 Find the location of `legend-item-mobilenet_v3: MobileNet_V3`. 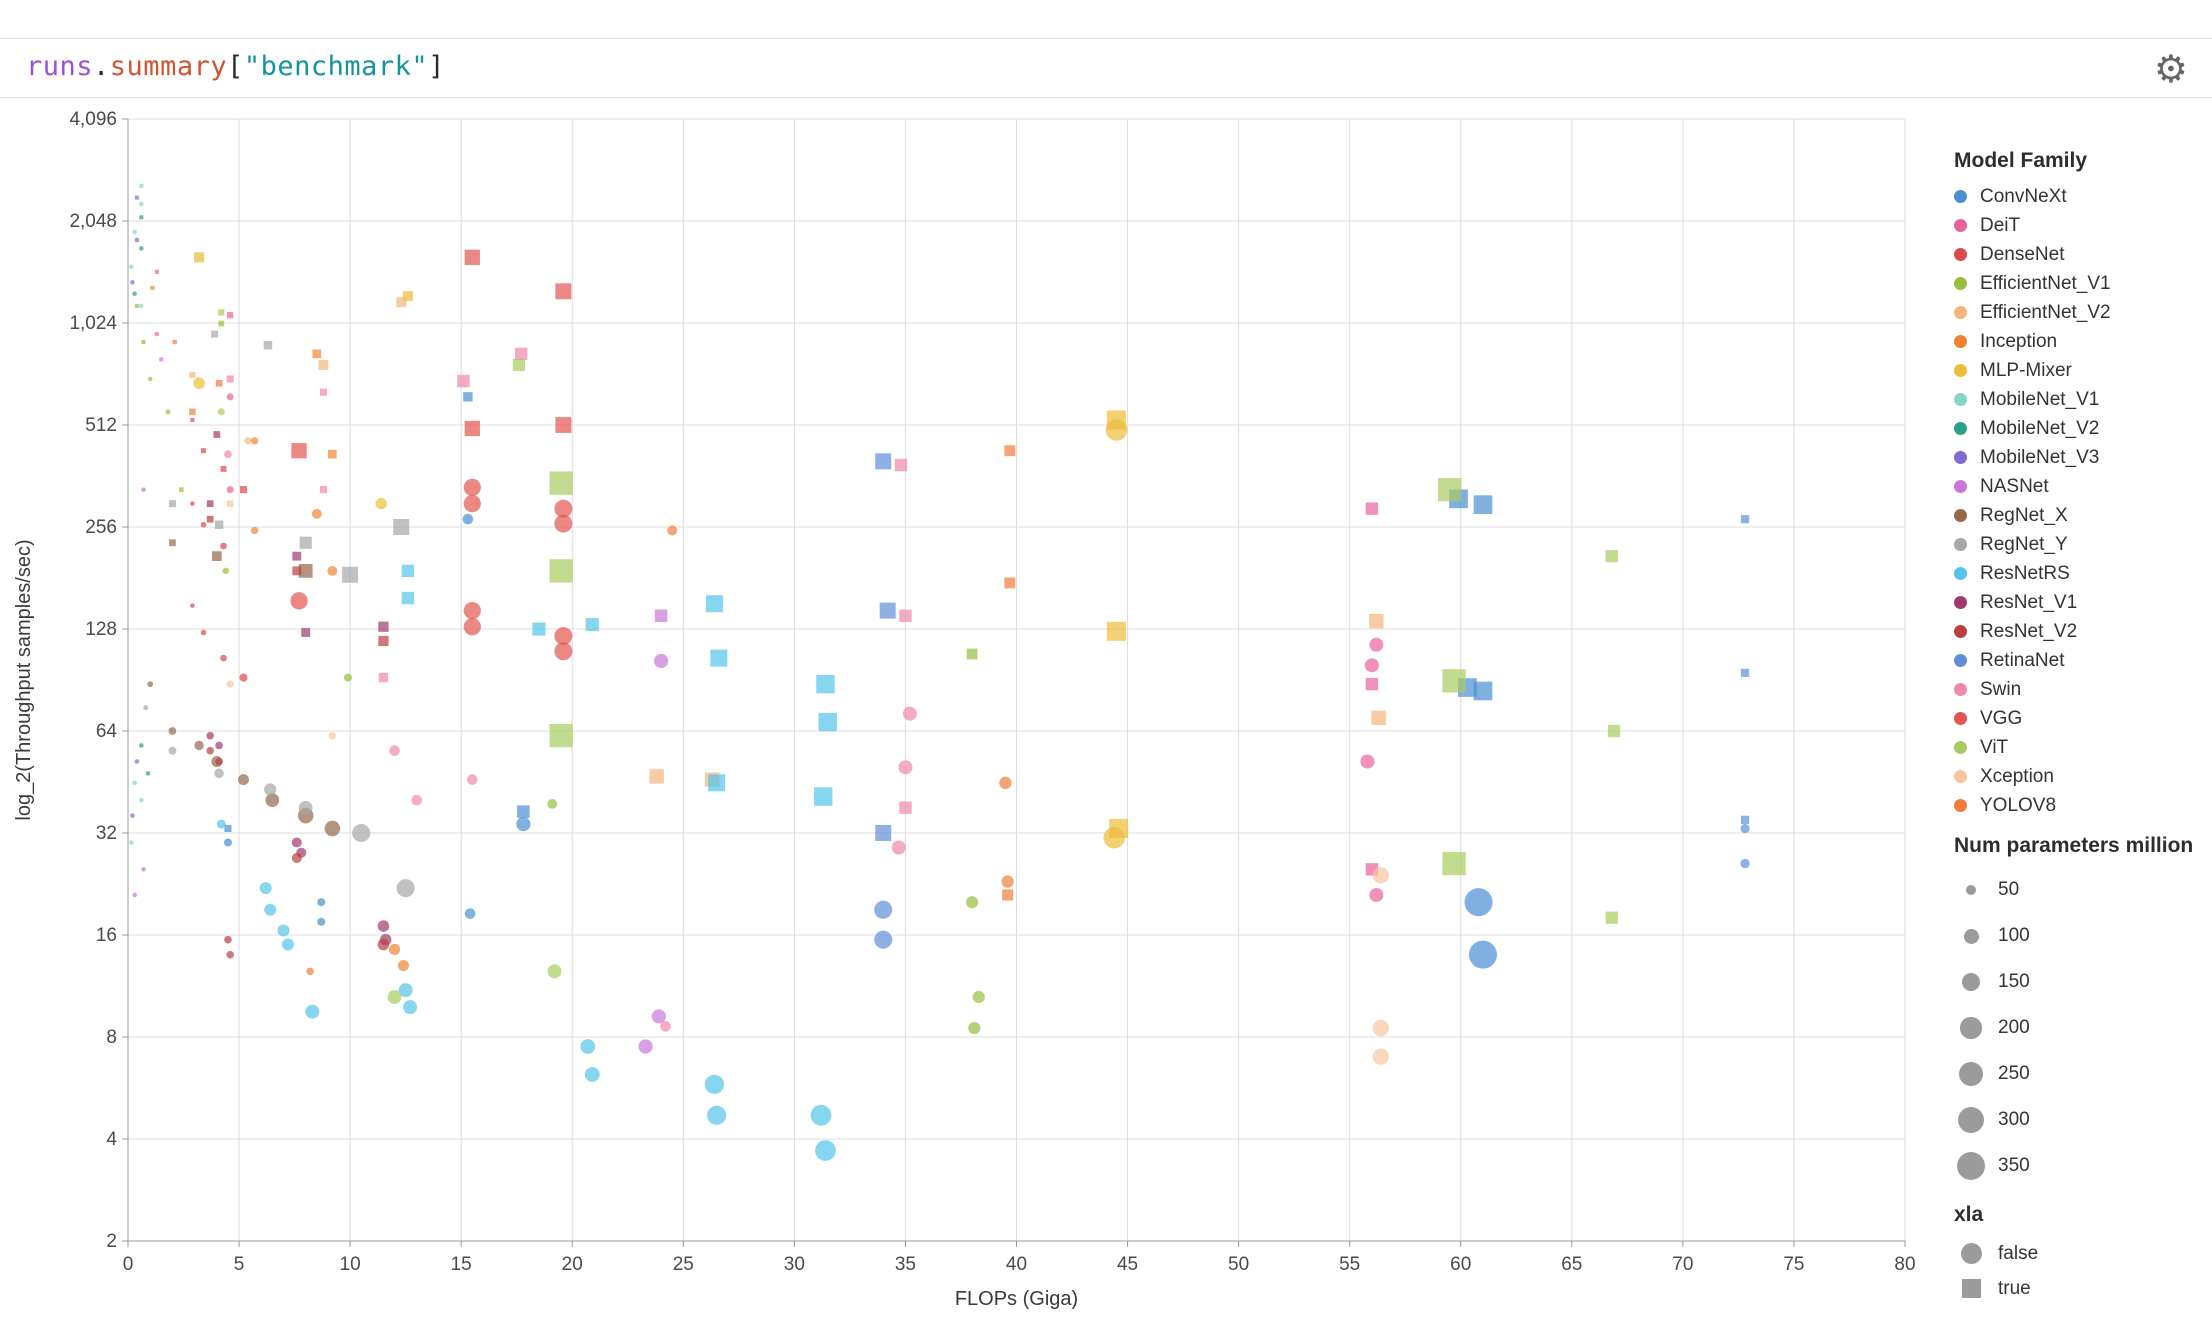

legend-item-mobilenet_v3: MobileNet_V3 is located at coordinates (2080, 457).